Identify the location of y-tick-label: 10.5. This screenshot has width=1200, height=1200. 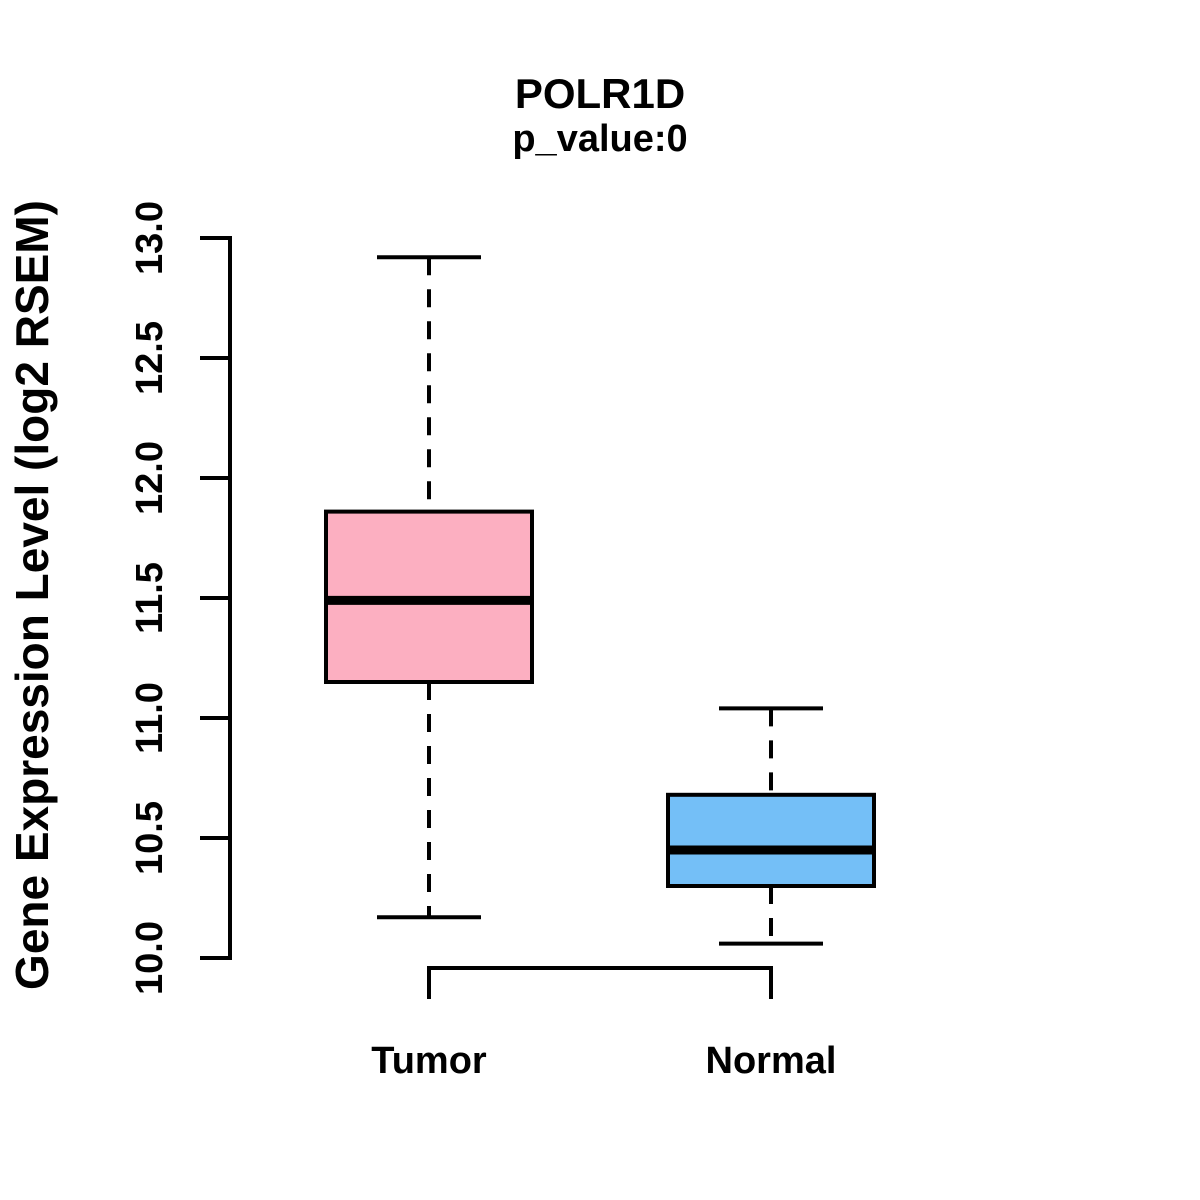
(150, 838).